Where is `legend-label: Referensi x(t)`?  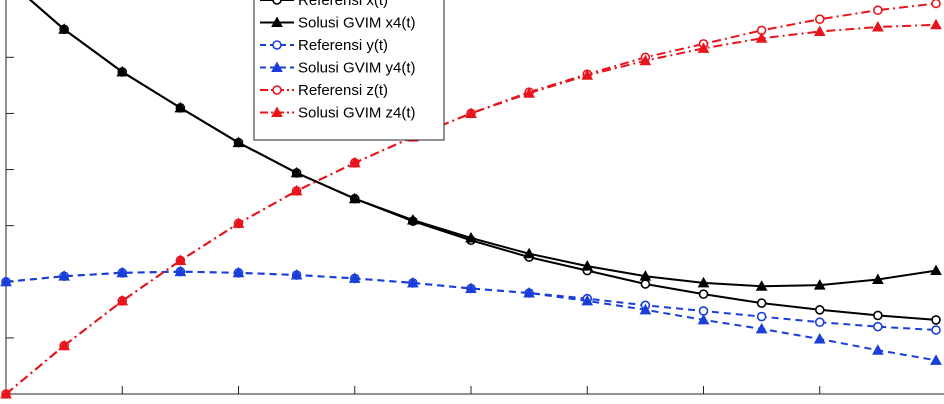 legend-label: Referensi x(t) is located at coordinates (343, 4).